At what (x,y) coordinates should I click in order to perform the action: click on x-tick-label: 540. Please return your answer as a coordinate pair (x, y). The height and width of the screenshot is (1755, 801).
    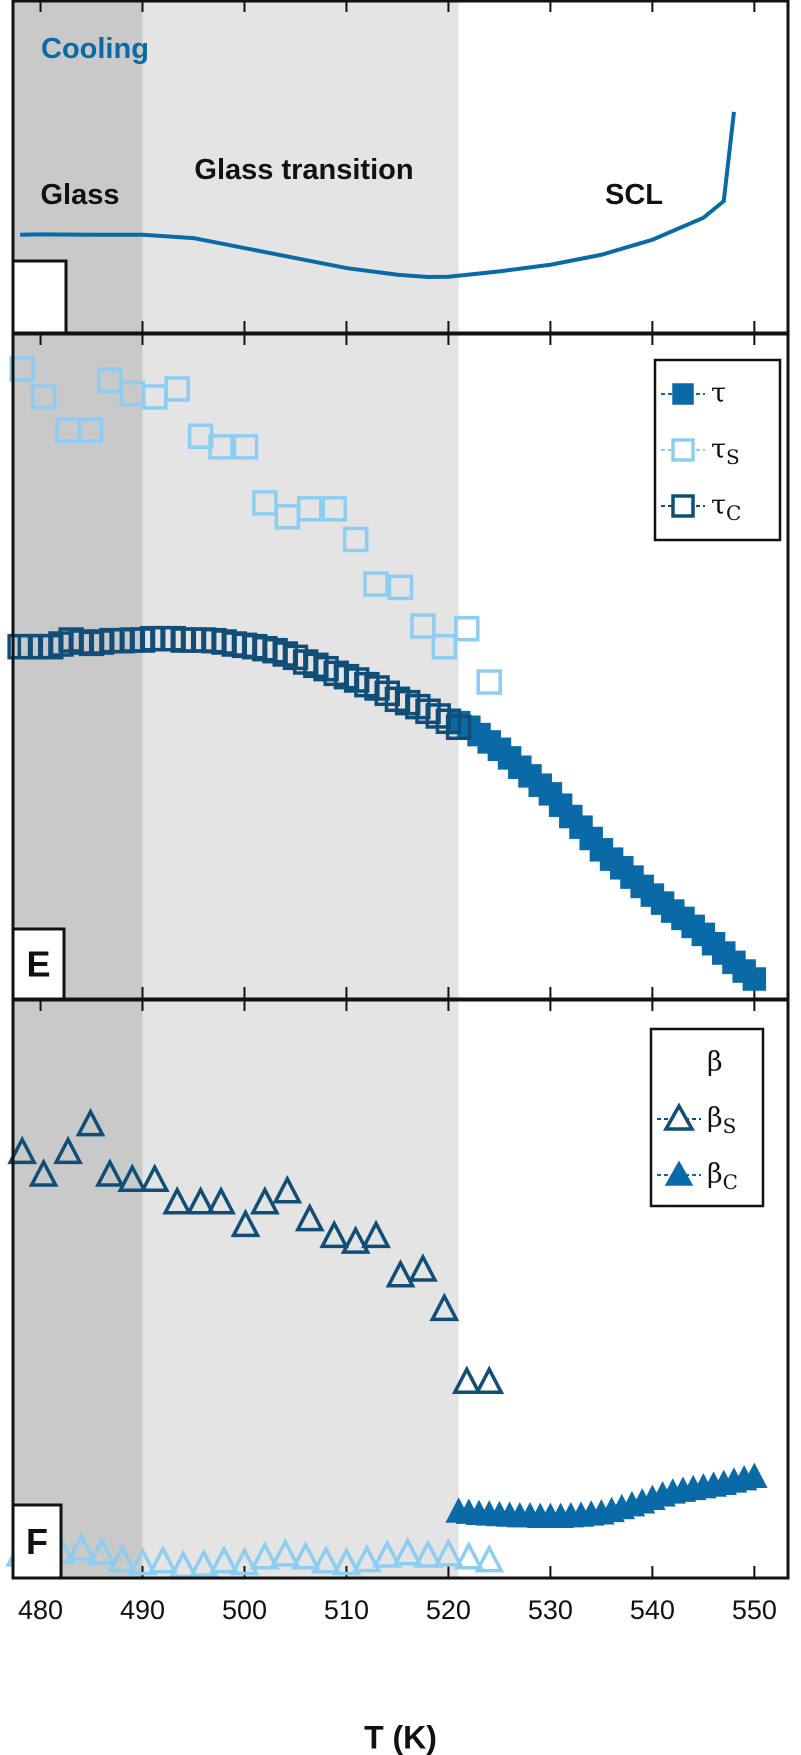
    Looking at the image, I should click on (652, 1610).